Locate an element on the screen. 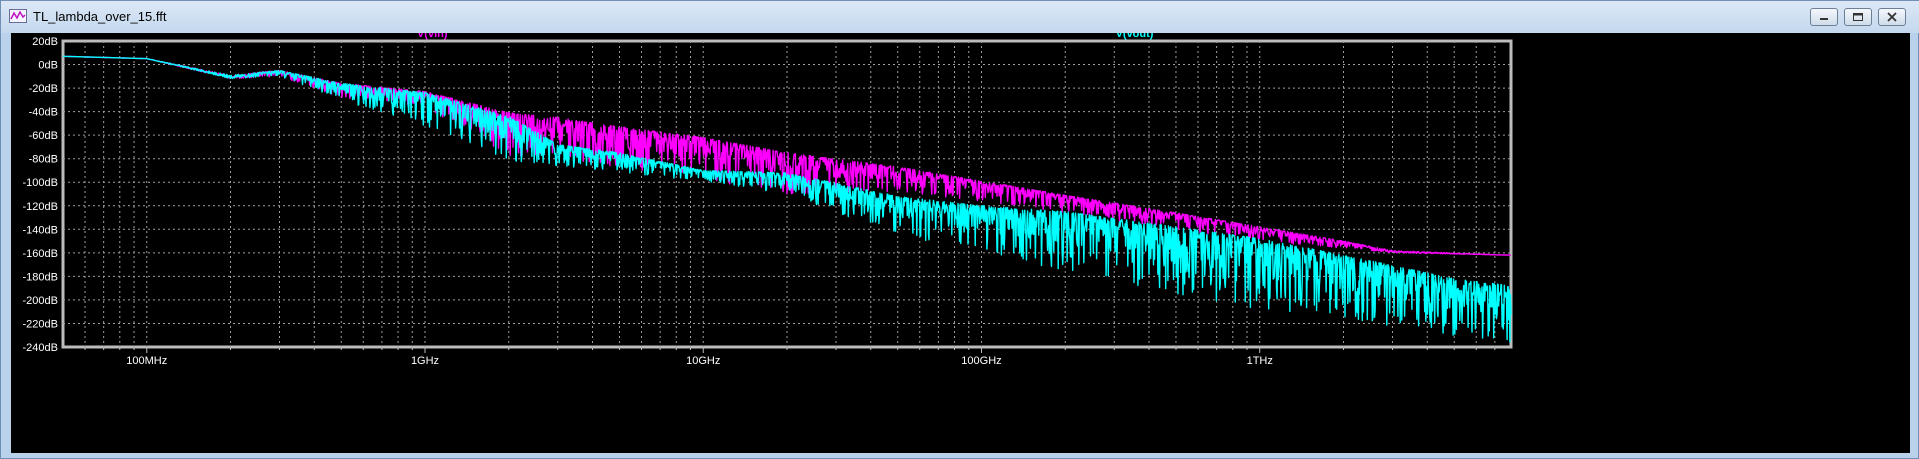 The height and width of the screenshot is (459, 1919). y-tick-label: -200dB is located at coordinates (40, 301).